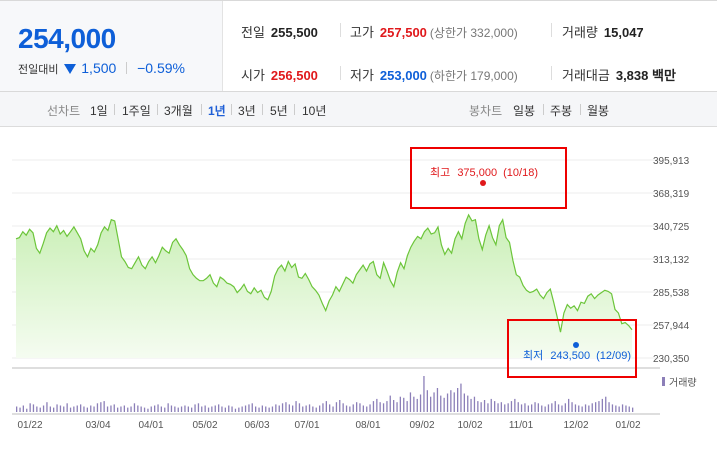  I want to click on period-tab-3y: 3년, so click(247, 111).